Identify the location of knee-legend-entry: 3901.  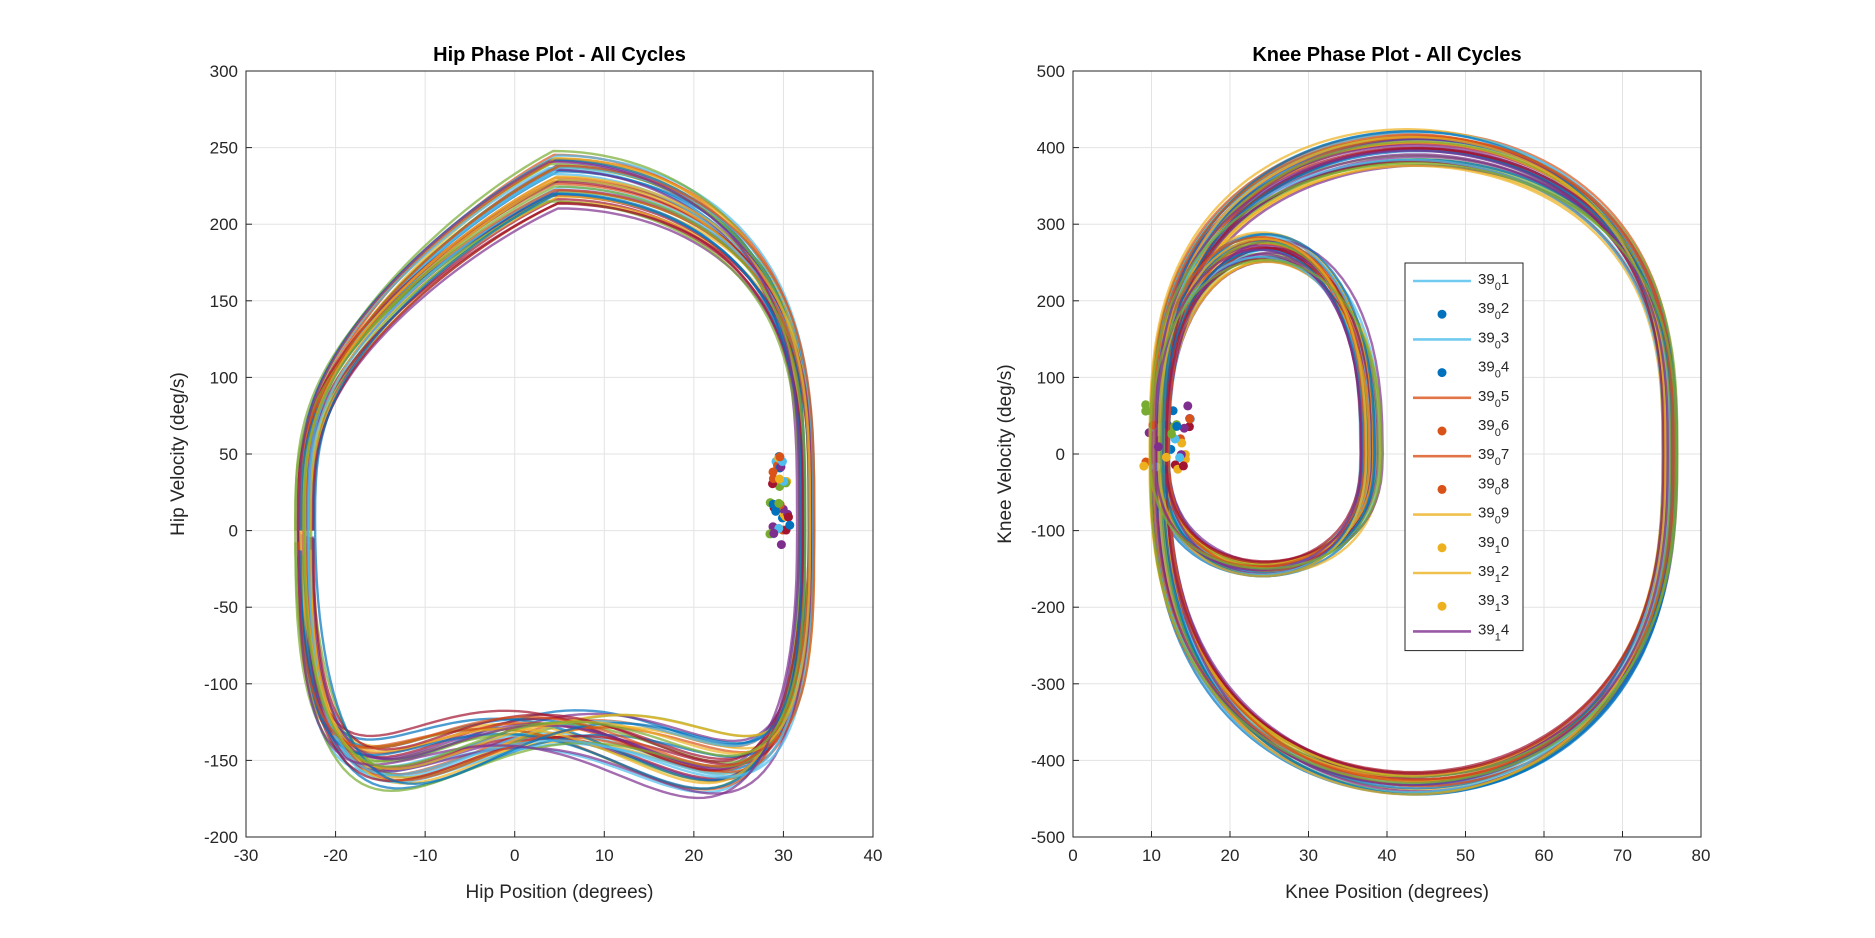
(1461, 282).